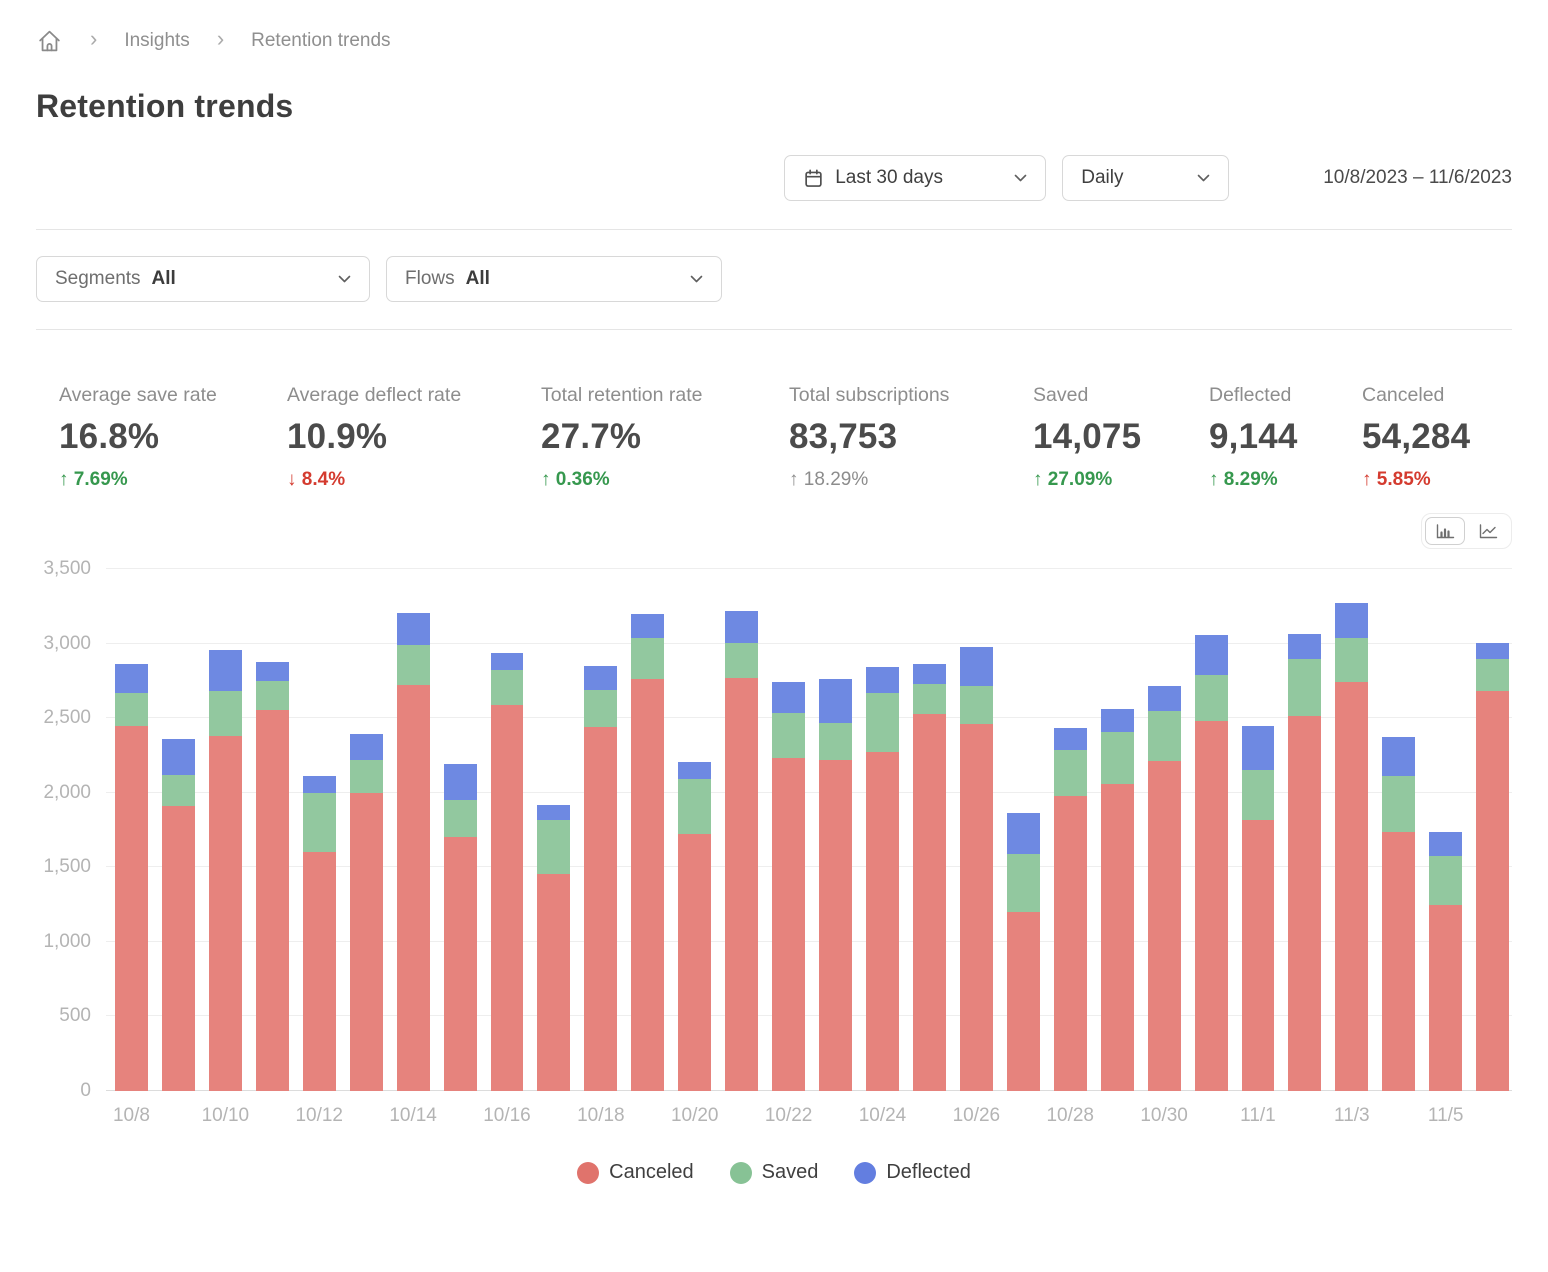  I want to click on bar-10/26, so click(976, 830).